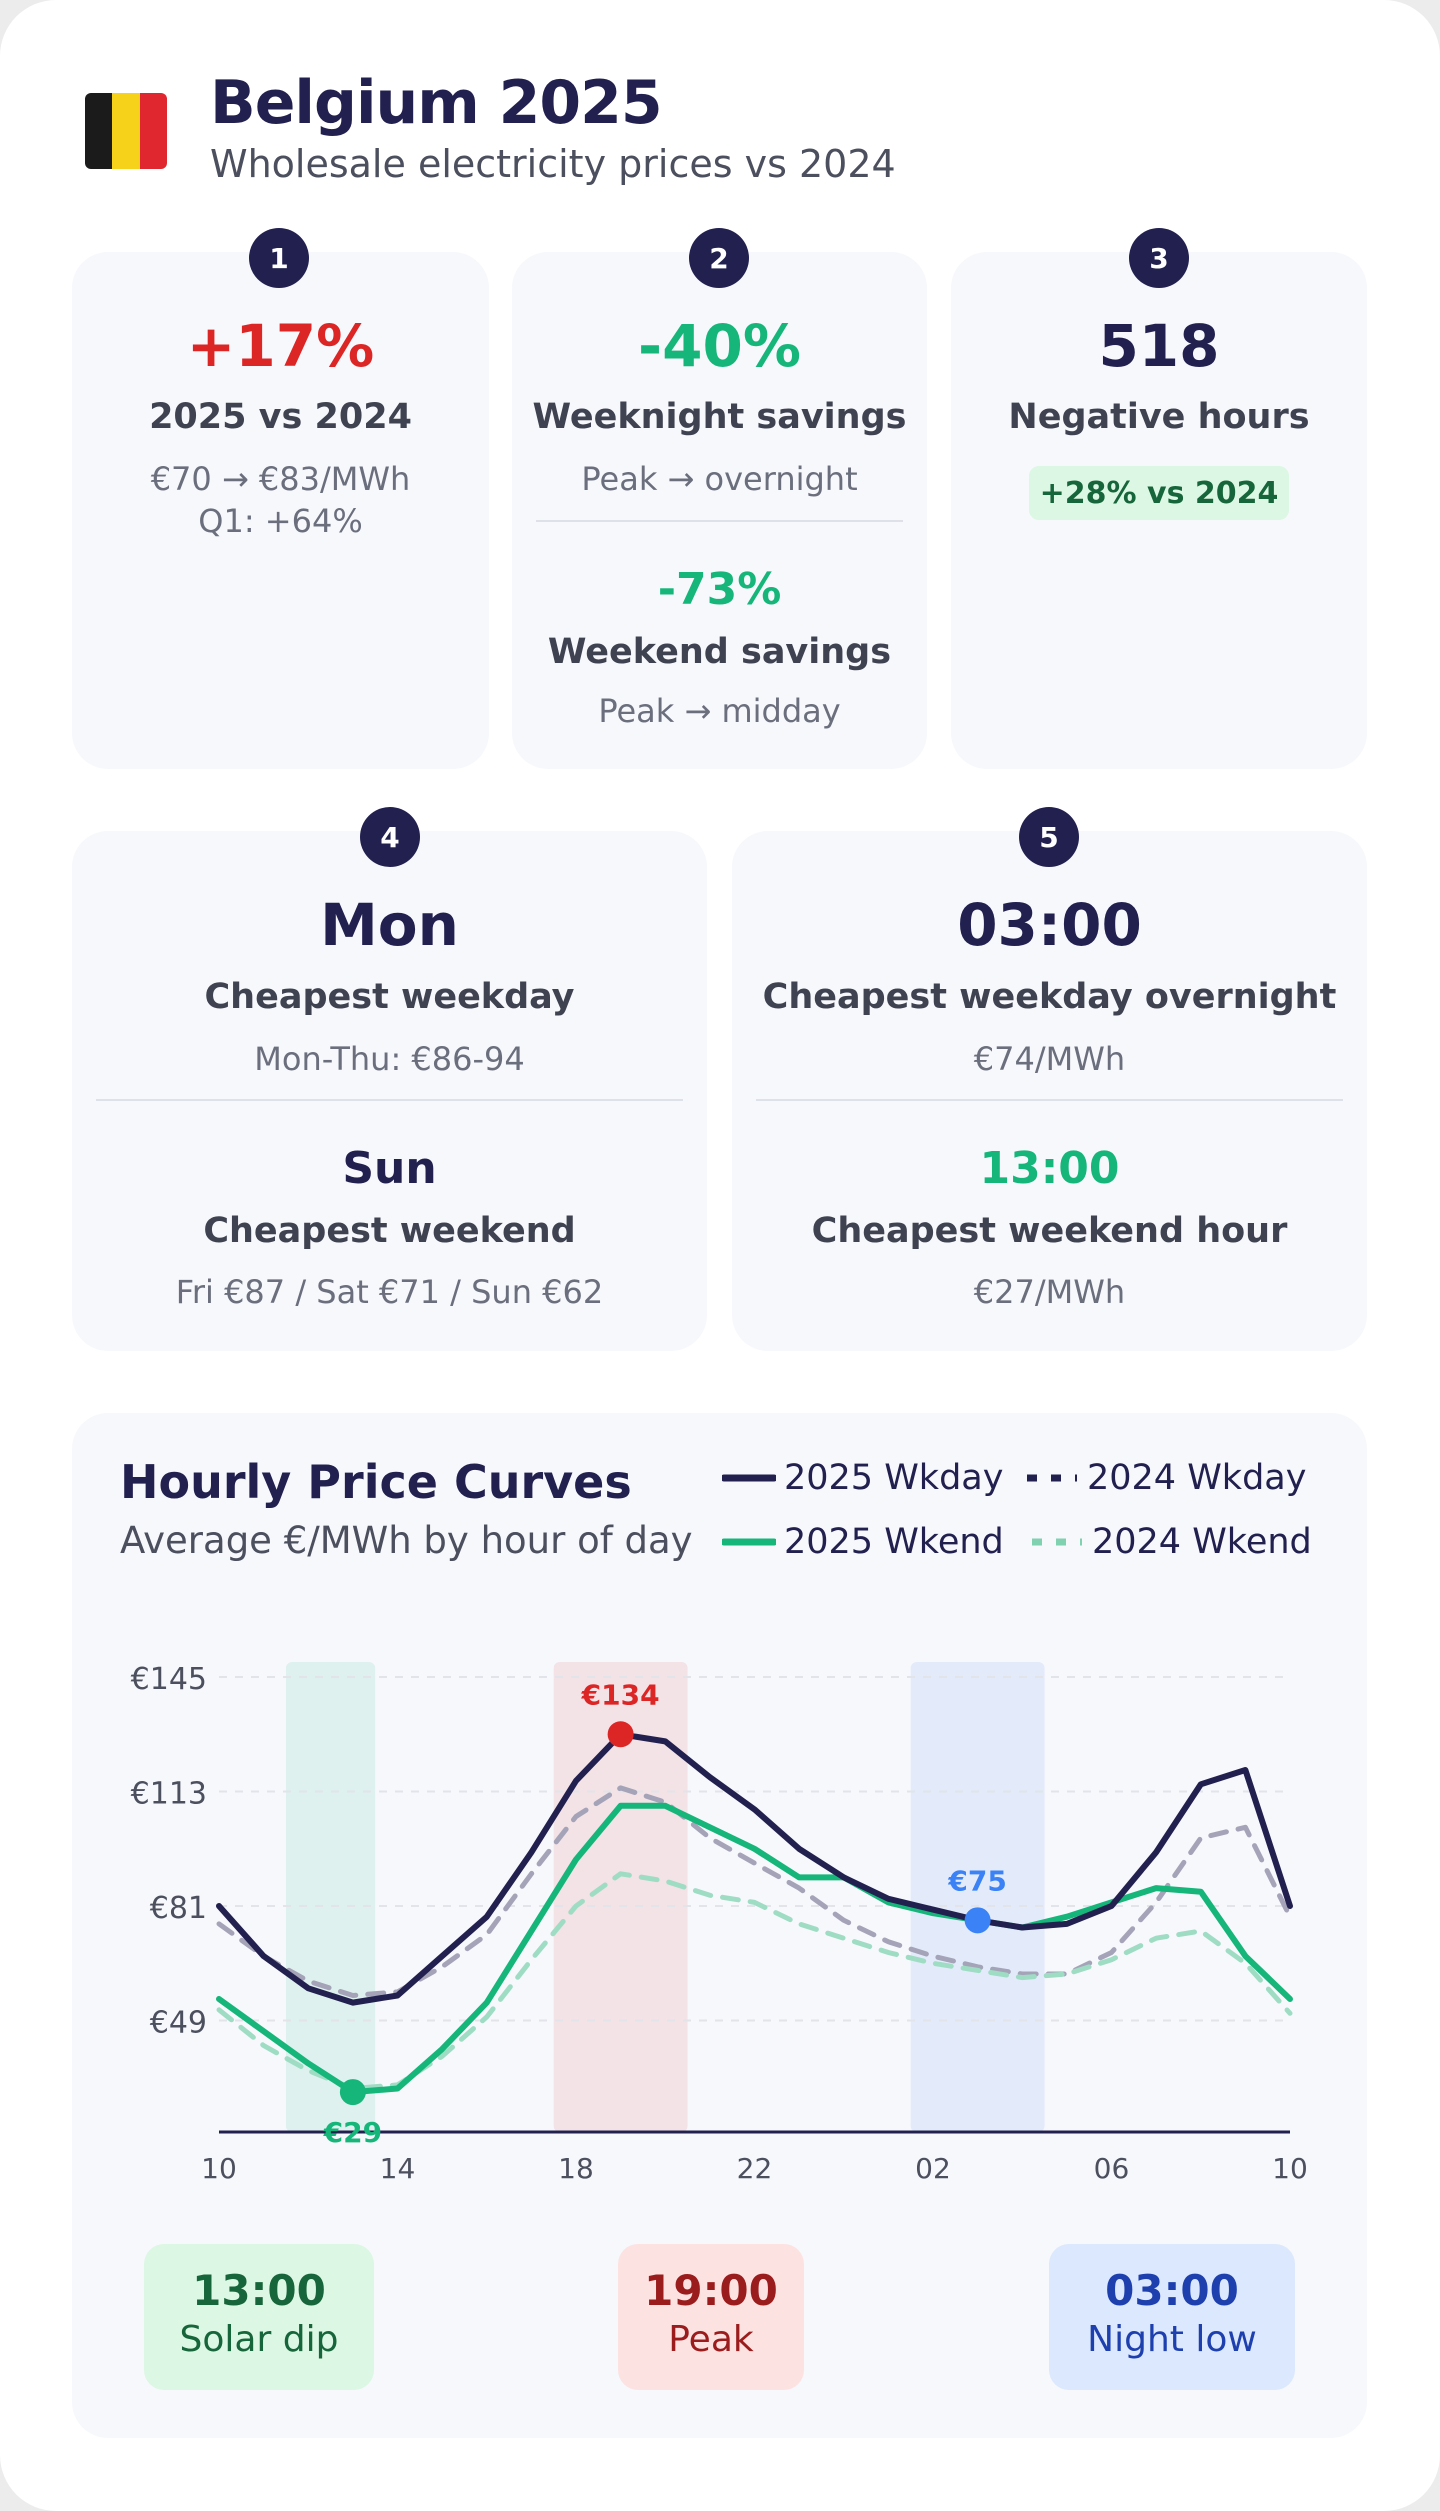 The height and width of the screenshot is (2511, 1440). I want to click on page-subtitle: Wholesale electricity prices vs 2024, so click(553, 164).